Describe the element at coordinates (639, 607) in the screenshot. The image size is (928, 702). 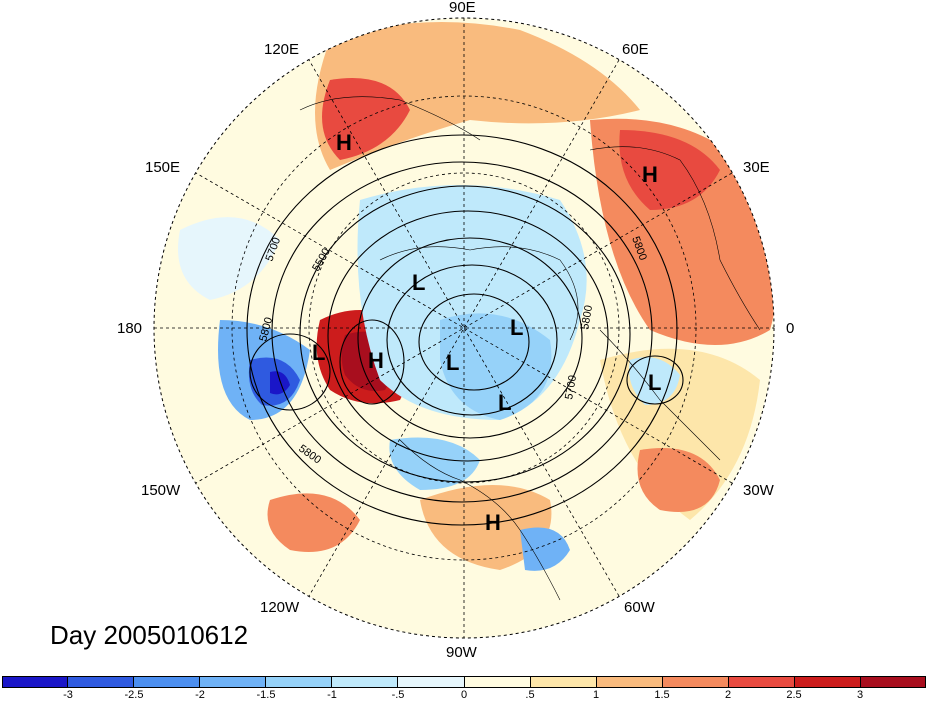
I see `longitude-label-60w: 60W` at that location.